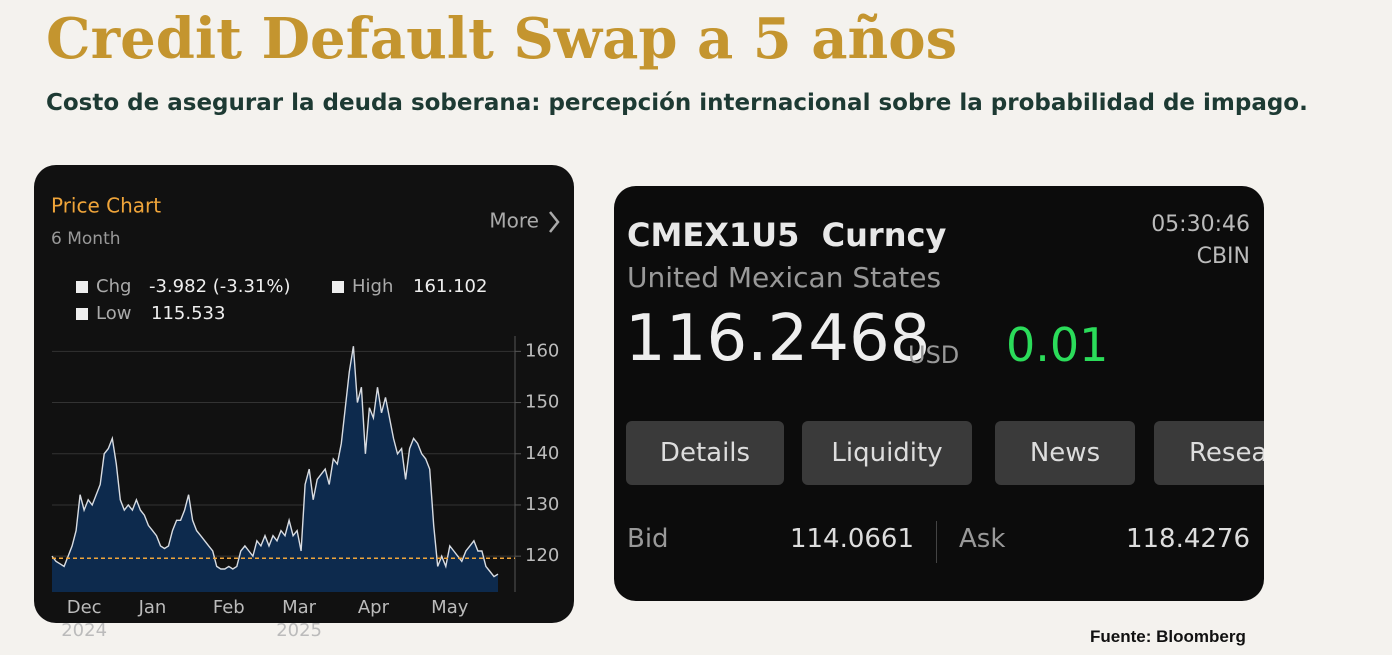  What do you see at coordinates (554, 222) in the screenshot?
I see `chevron` at bounding box center [554, 222].